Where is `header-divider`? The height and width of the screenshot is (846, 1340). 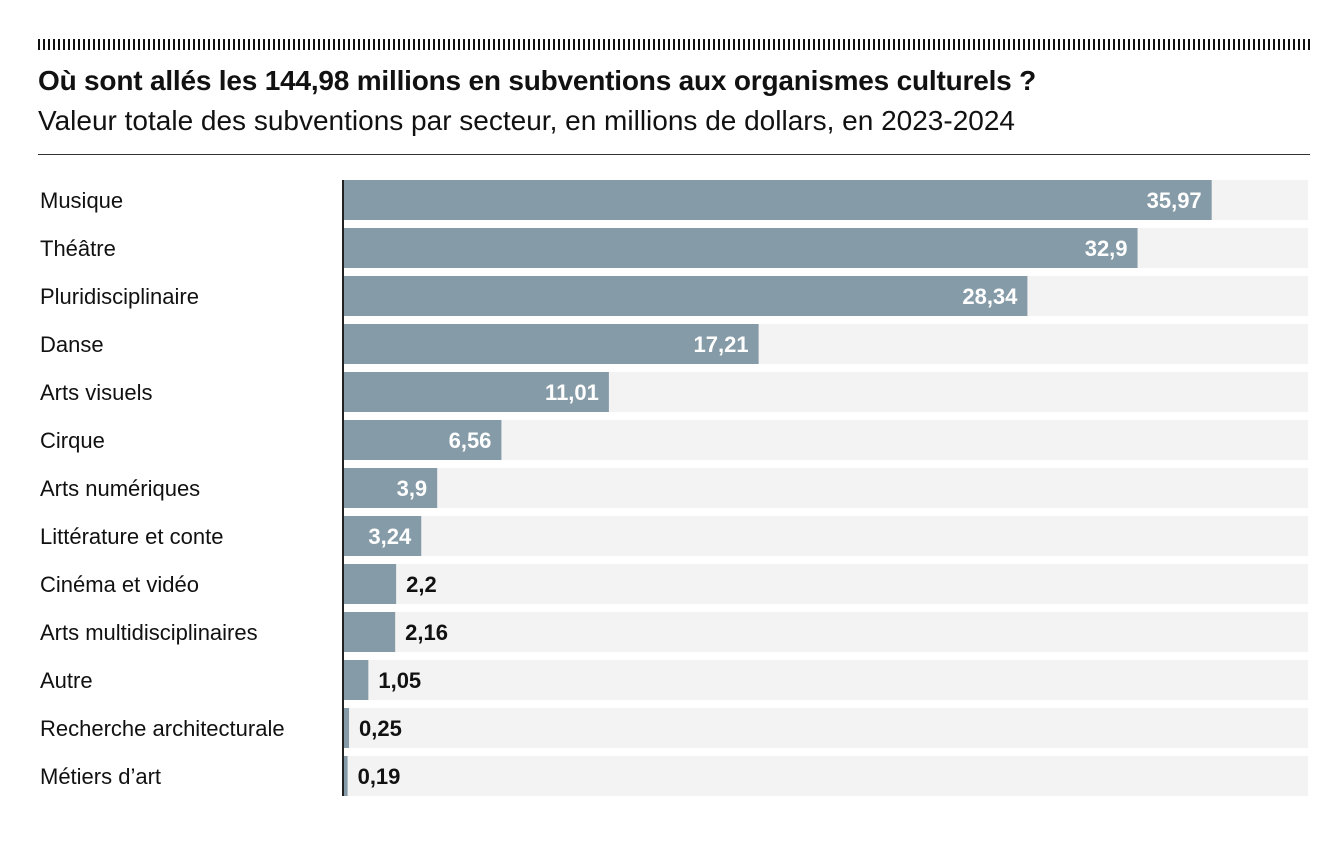
header-divider is located at coordinates (674, 154).